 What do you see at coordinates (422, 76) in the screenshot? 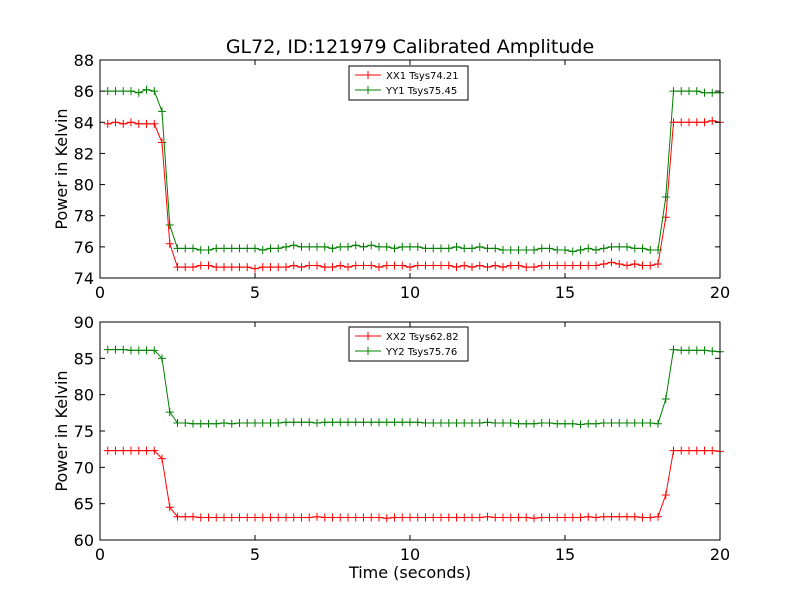
I see `legend-label-0: XX1 Tsys74.21` at bounding box center [422, 76].